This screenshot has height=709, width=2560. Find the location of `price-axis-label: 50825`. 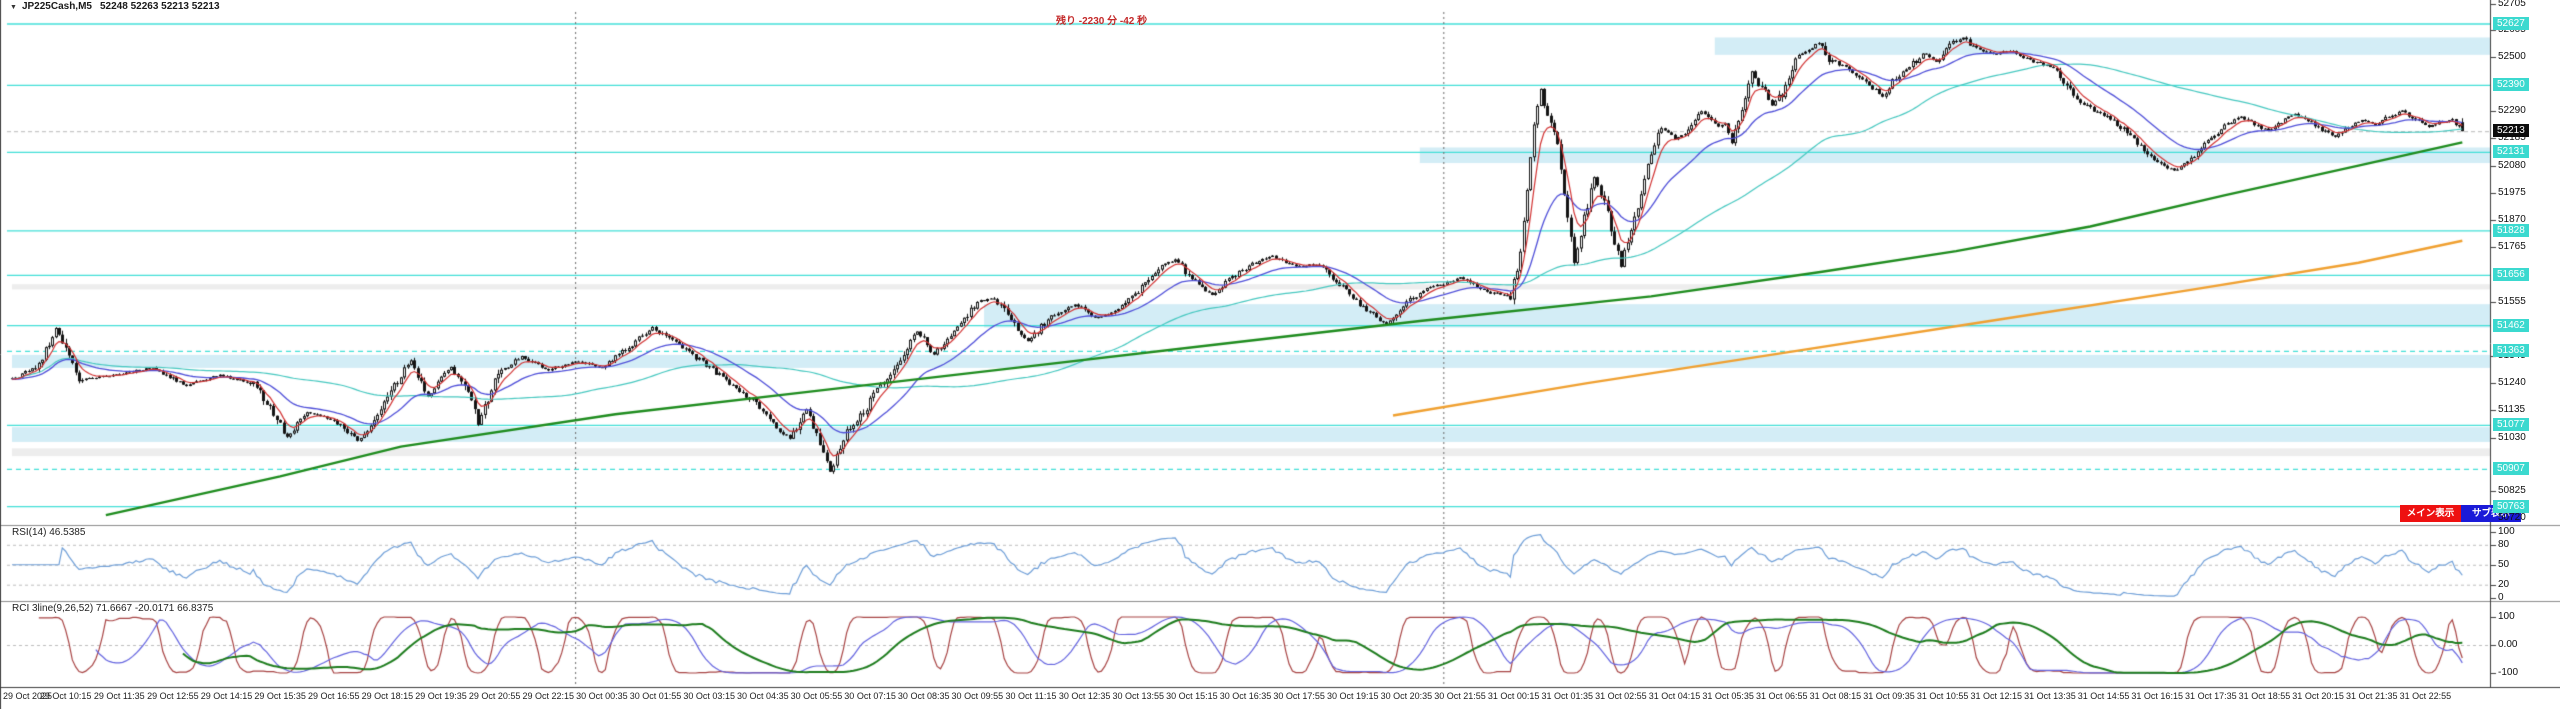

price-axis-label: 50825 is located at coordinates (2512, 490).